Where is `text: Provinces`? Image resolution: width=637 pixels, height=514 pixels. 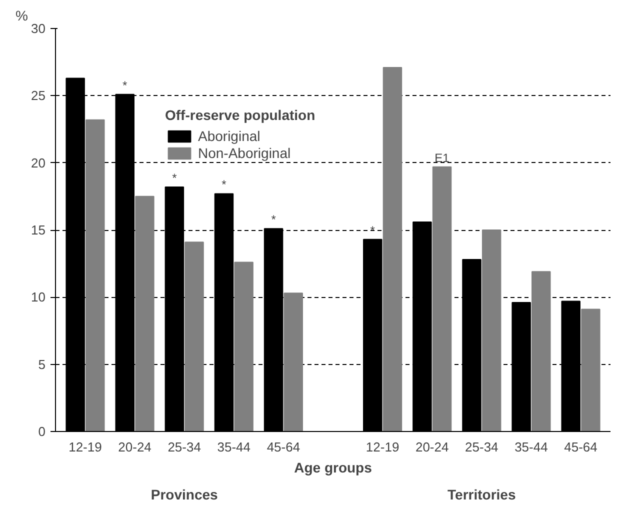 text: Provinces is located at coordinates (184, 494).